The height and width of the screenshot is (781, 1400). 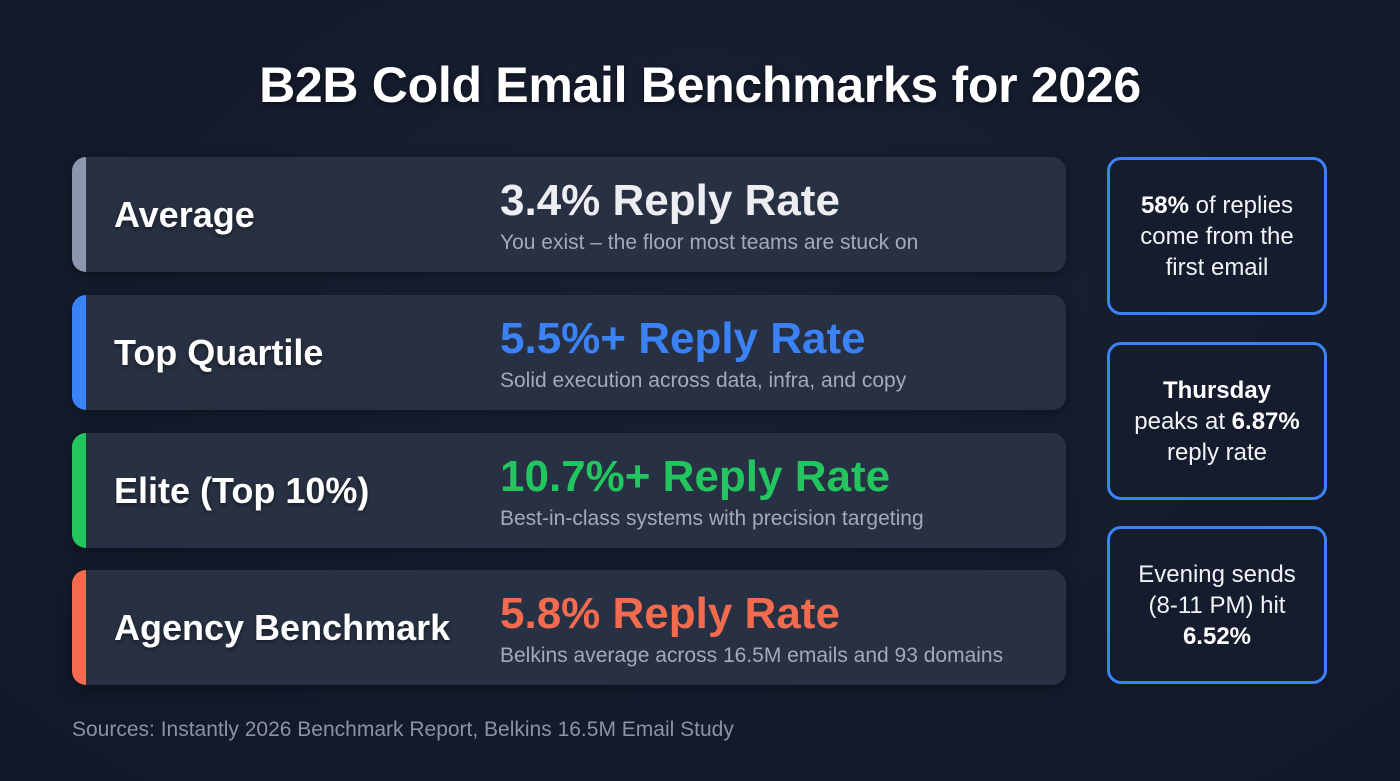 What do you see at coordinates (1217, 574) in the screenshot?
I see `stat-text: Evening sends` at bounding box center [1217, 574].